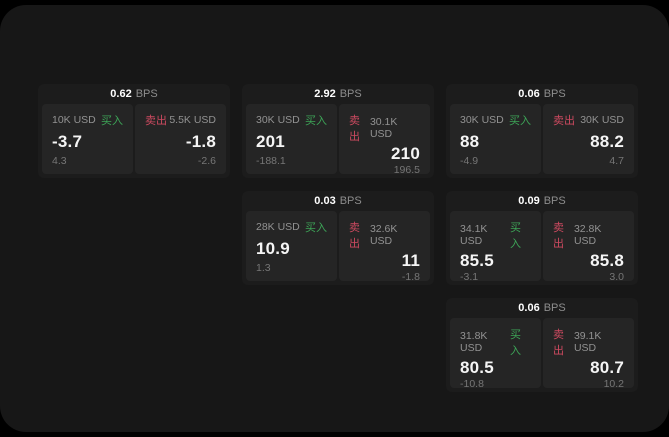 The width and height of the screenshot is (669, 437). Describe the element at coordinates (338, 247) in the screenshot. I see `quote-panels: 28K USD 买入 10.9 1.3 卖出 32.6K USD 11 -1.8` at that location.